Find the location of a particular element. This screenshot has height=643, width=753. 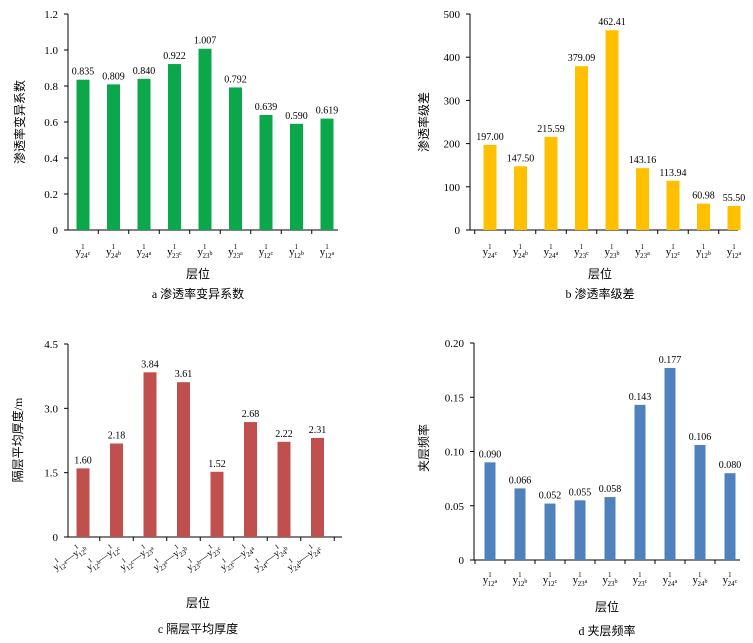

data-label: 0.106 is located at coordinates (700, 437).